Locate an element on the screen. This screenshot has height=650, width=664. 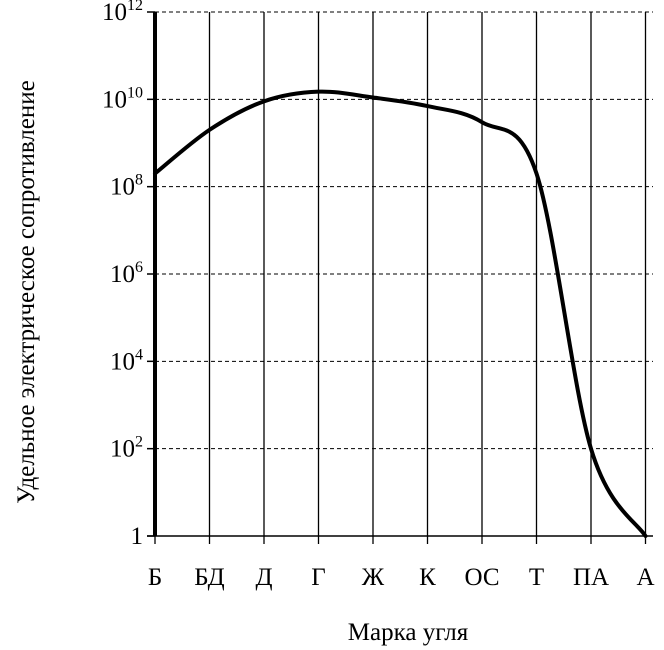
y-tick-label: 10¹⁰ is located at coordinates (122, 98).